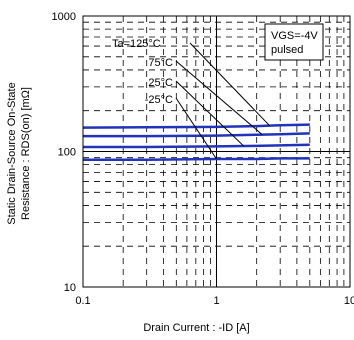 Image resolution: width=354 pixels, height=340 pixels. I want to click on y-tick-label: 1000, so click(64, 17).